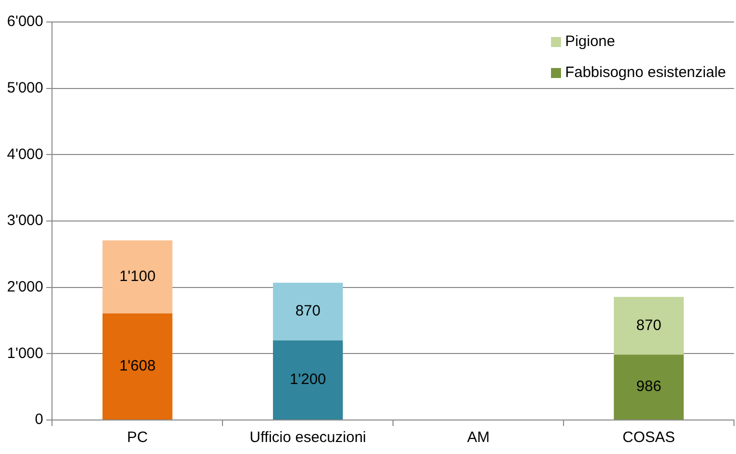 This screenshot has height=454, width=736. I want to click on data-label: 1'100, so click(137, 276).